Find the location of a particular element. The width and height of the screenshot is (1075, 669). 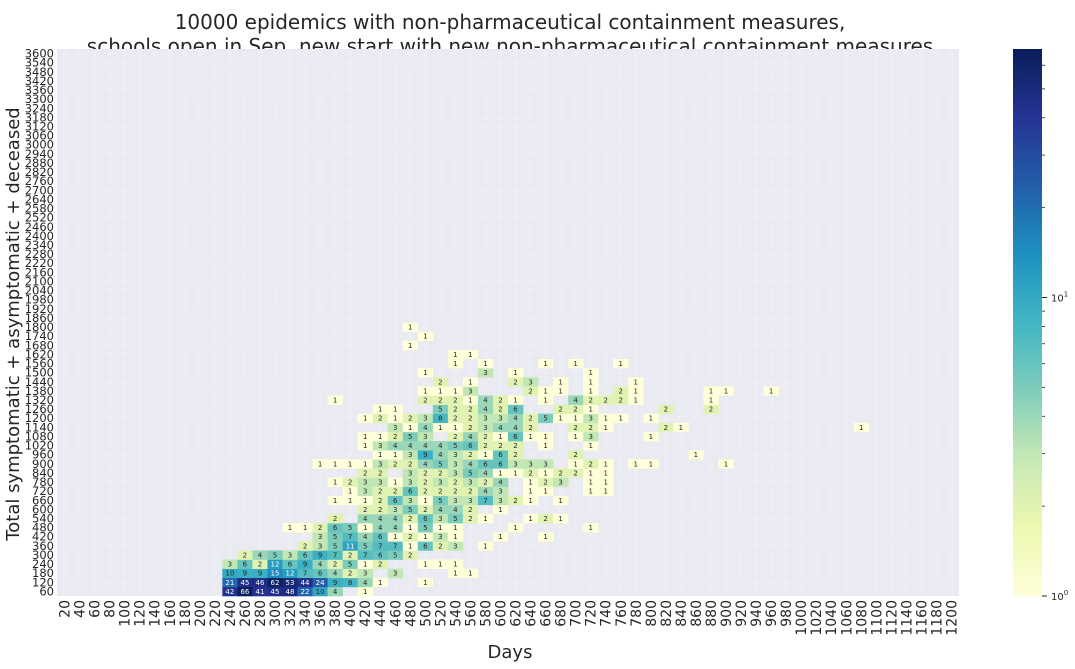

heatmap-cell-value: 9 is located at coordinates (305, 565).